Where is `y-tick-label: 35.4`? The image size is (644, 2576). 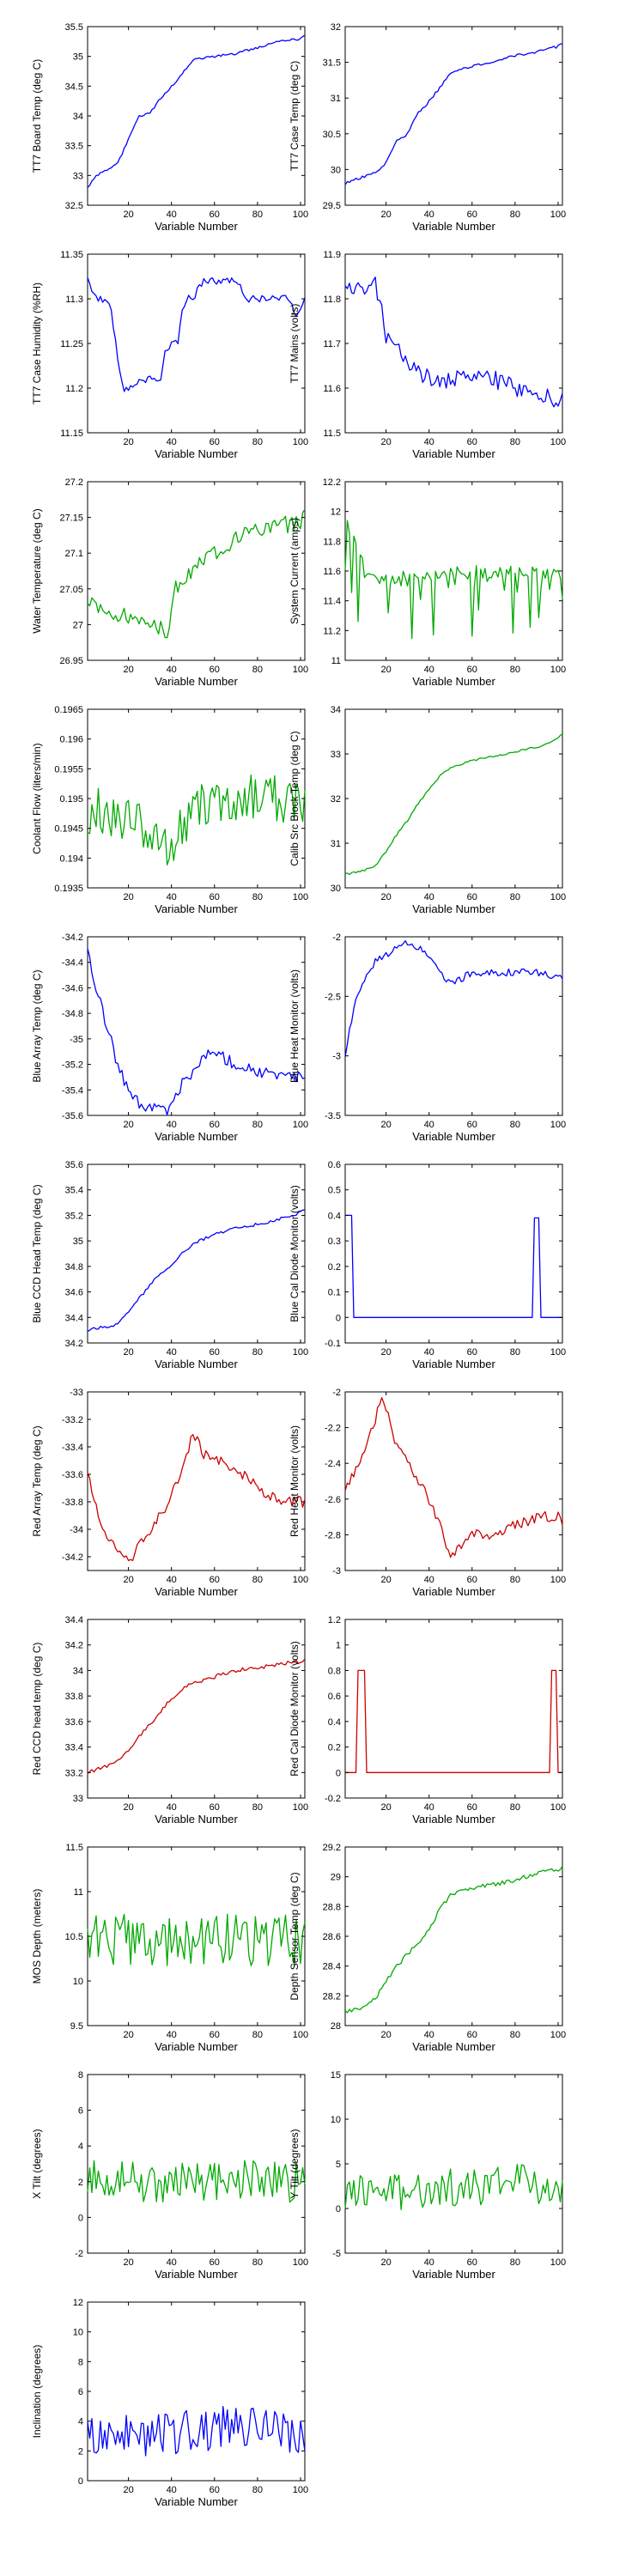 y-tick-label: 35.4 is located at coordinates (74, 1191).